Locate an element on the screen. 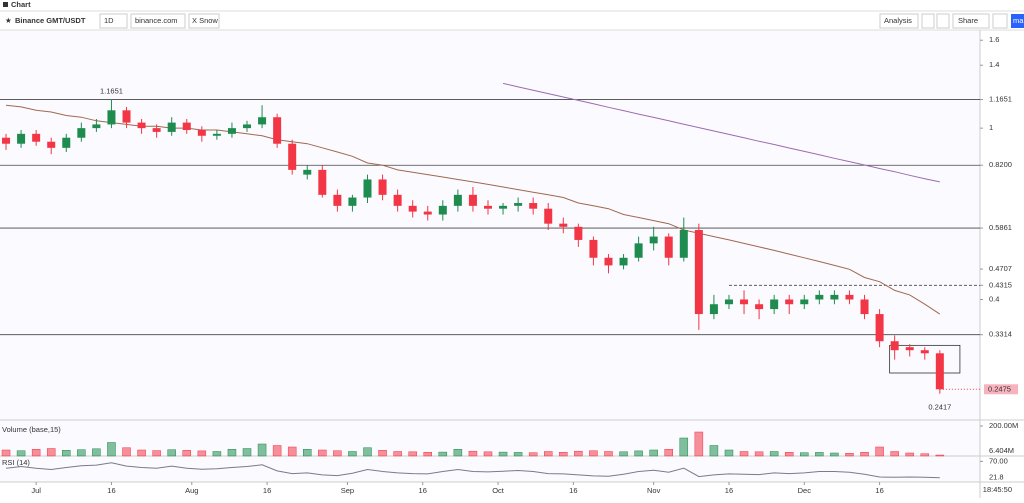 This screenshot has width=1024, height=503. box is located at coordinates (925, 359).